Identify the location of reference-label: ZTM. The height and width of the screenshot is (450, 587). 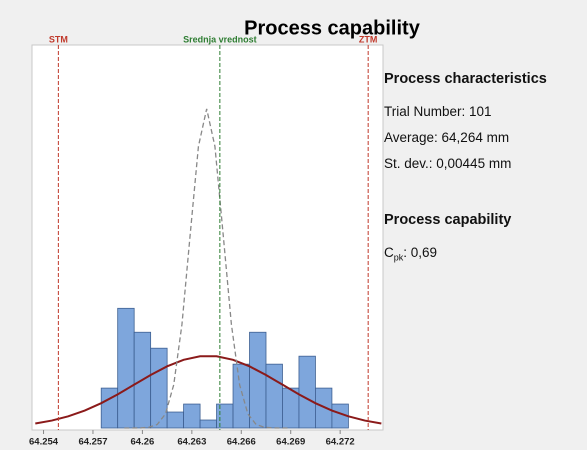
(368, 39).